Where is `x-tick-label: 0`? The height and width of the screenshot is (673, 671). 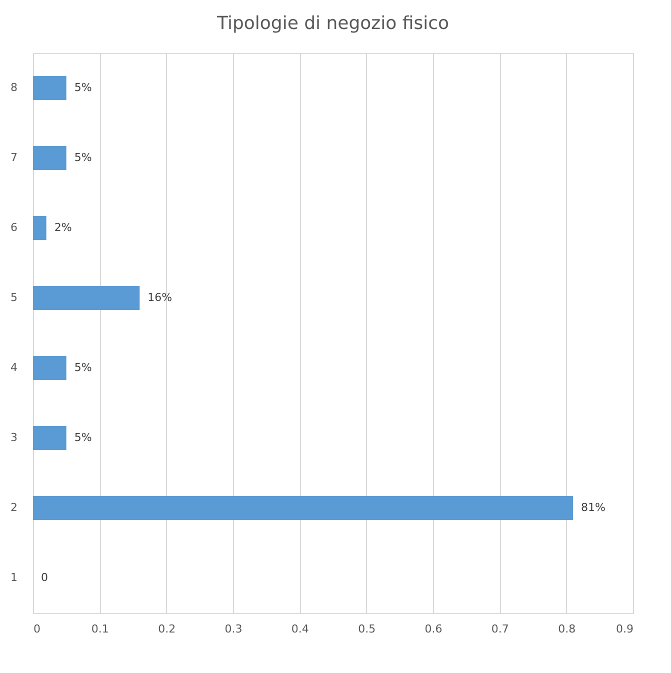 x-tick-label: 0 is located at coordinates (37, 629).